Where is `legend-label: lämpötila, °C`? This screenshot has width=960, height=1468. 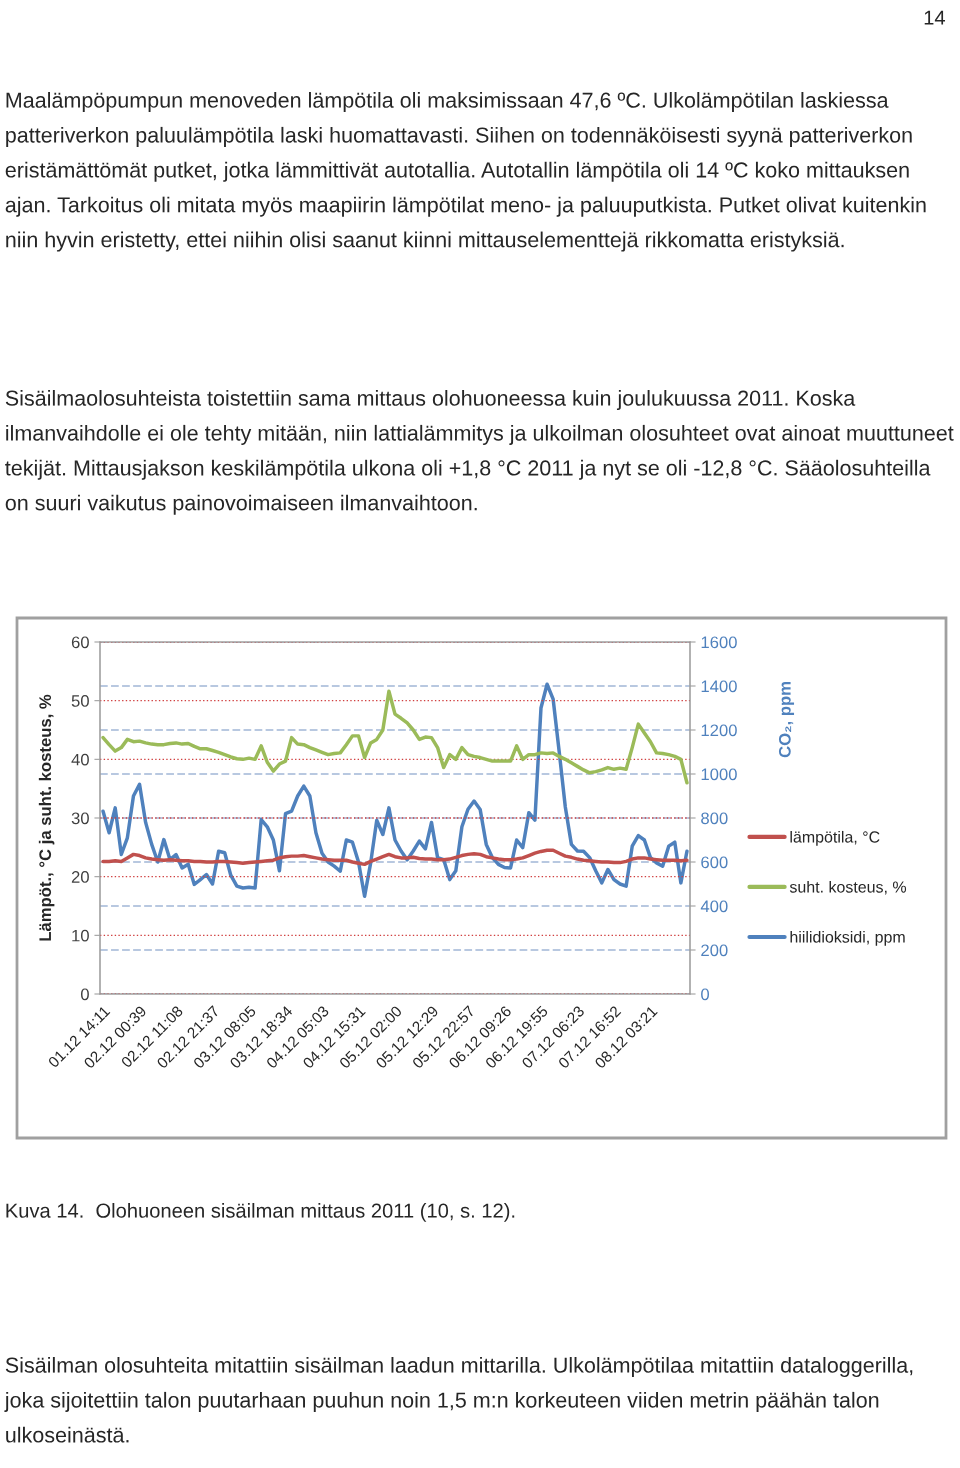 legend-label: lämpötila, °C is located at coordinates (835, 838).